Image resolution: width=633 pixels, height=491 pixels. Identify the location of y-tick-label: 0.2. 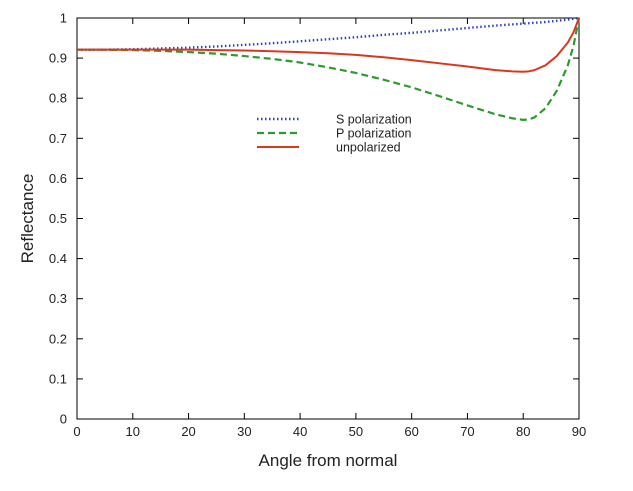
(58, 338).